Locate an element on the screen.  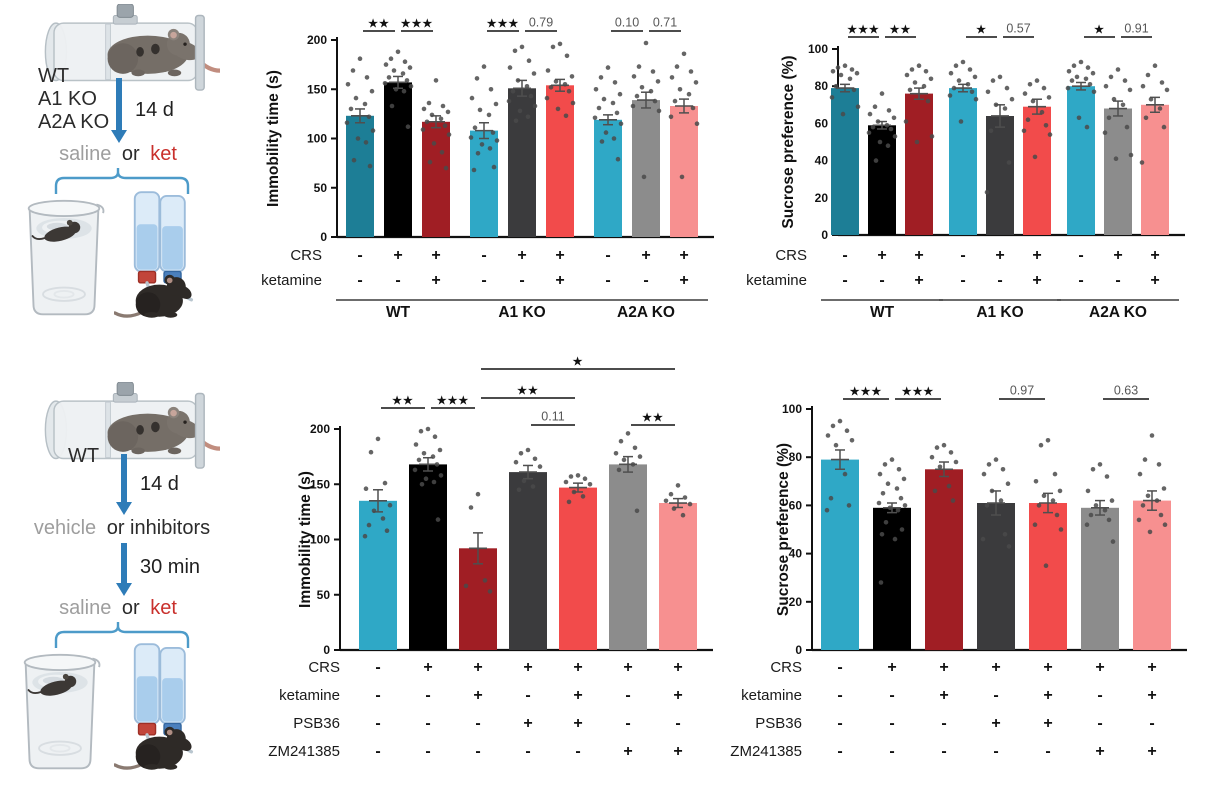
significance-label: ★ is located at coordinates (578, 362).